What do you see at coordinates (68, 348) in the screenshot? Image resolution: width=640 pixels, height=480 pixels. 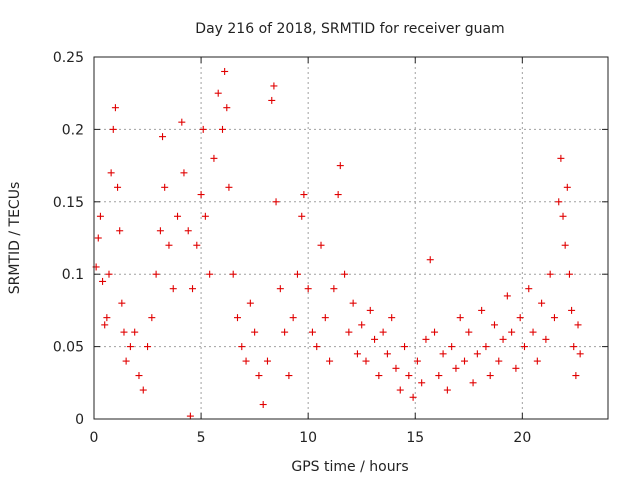 I see `y-tick-label: 0.05` at bounding box center [68, 348].